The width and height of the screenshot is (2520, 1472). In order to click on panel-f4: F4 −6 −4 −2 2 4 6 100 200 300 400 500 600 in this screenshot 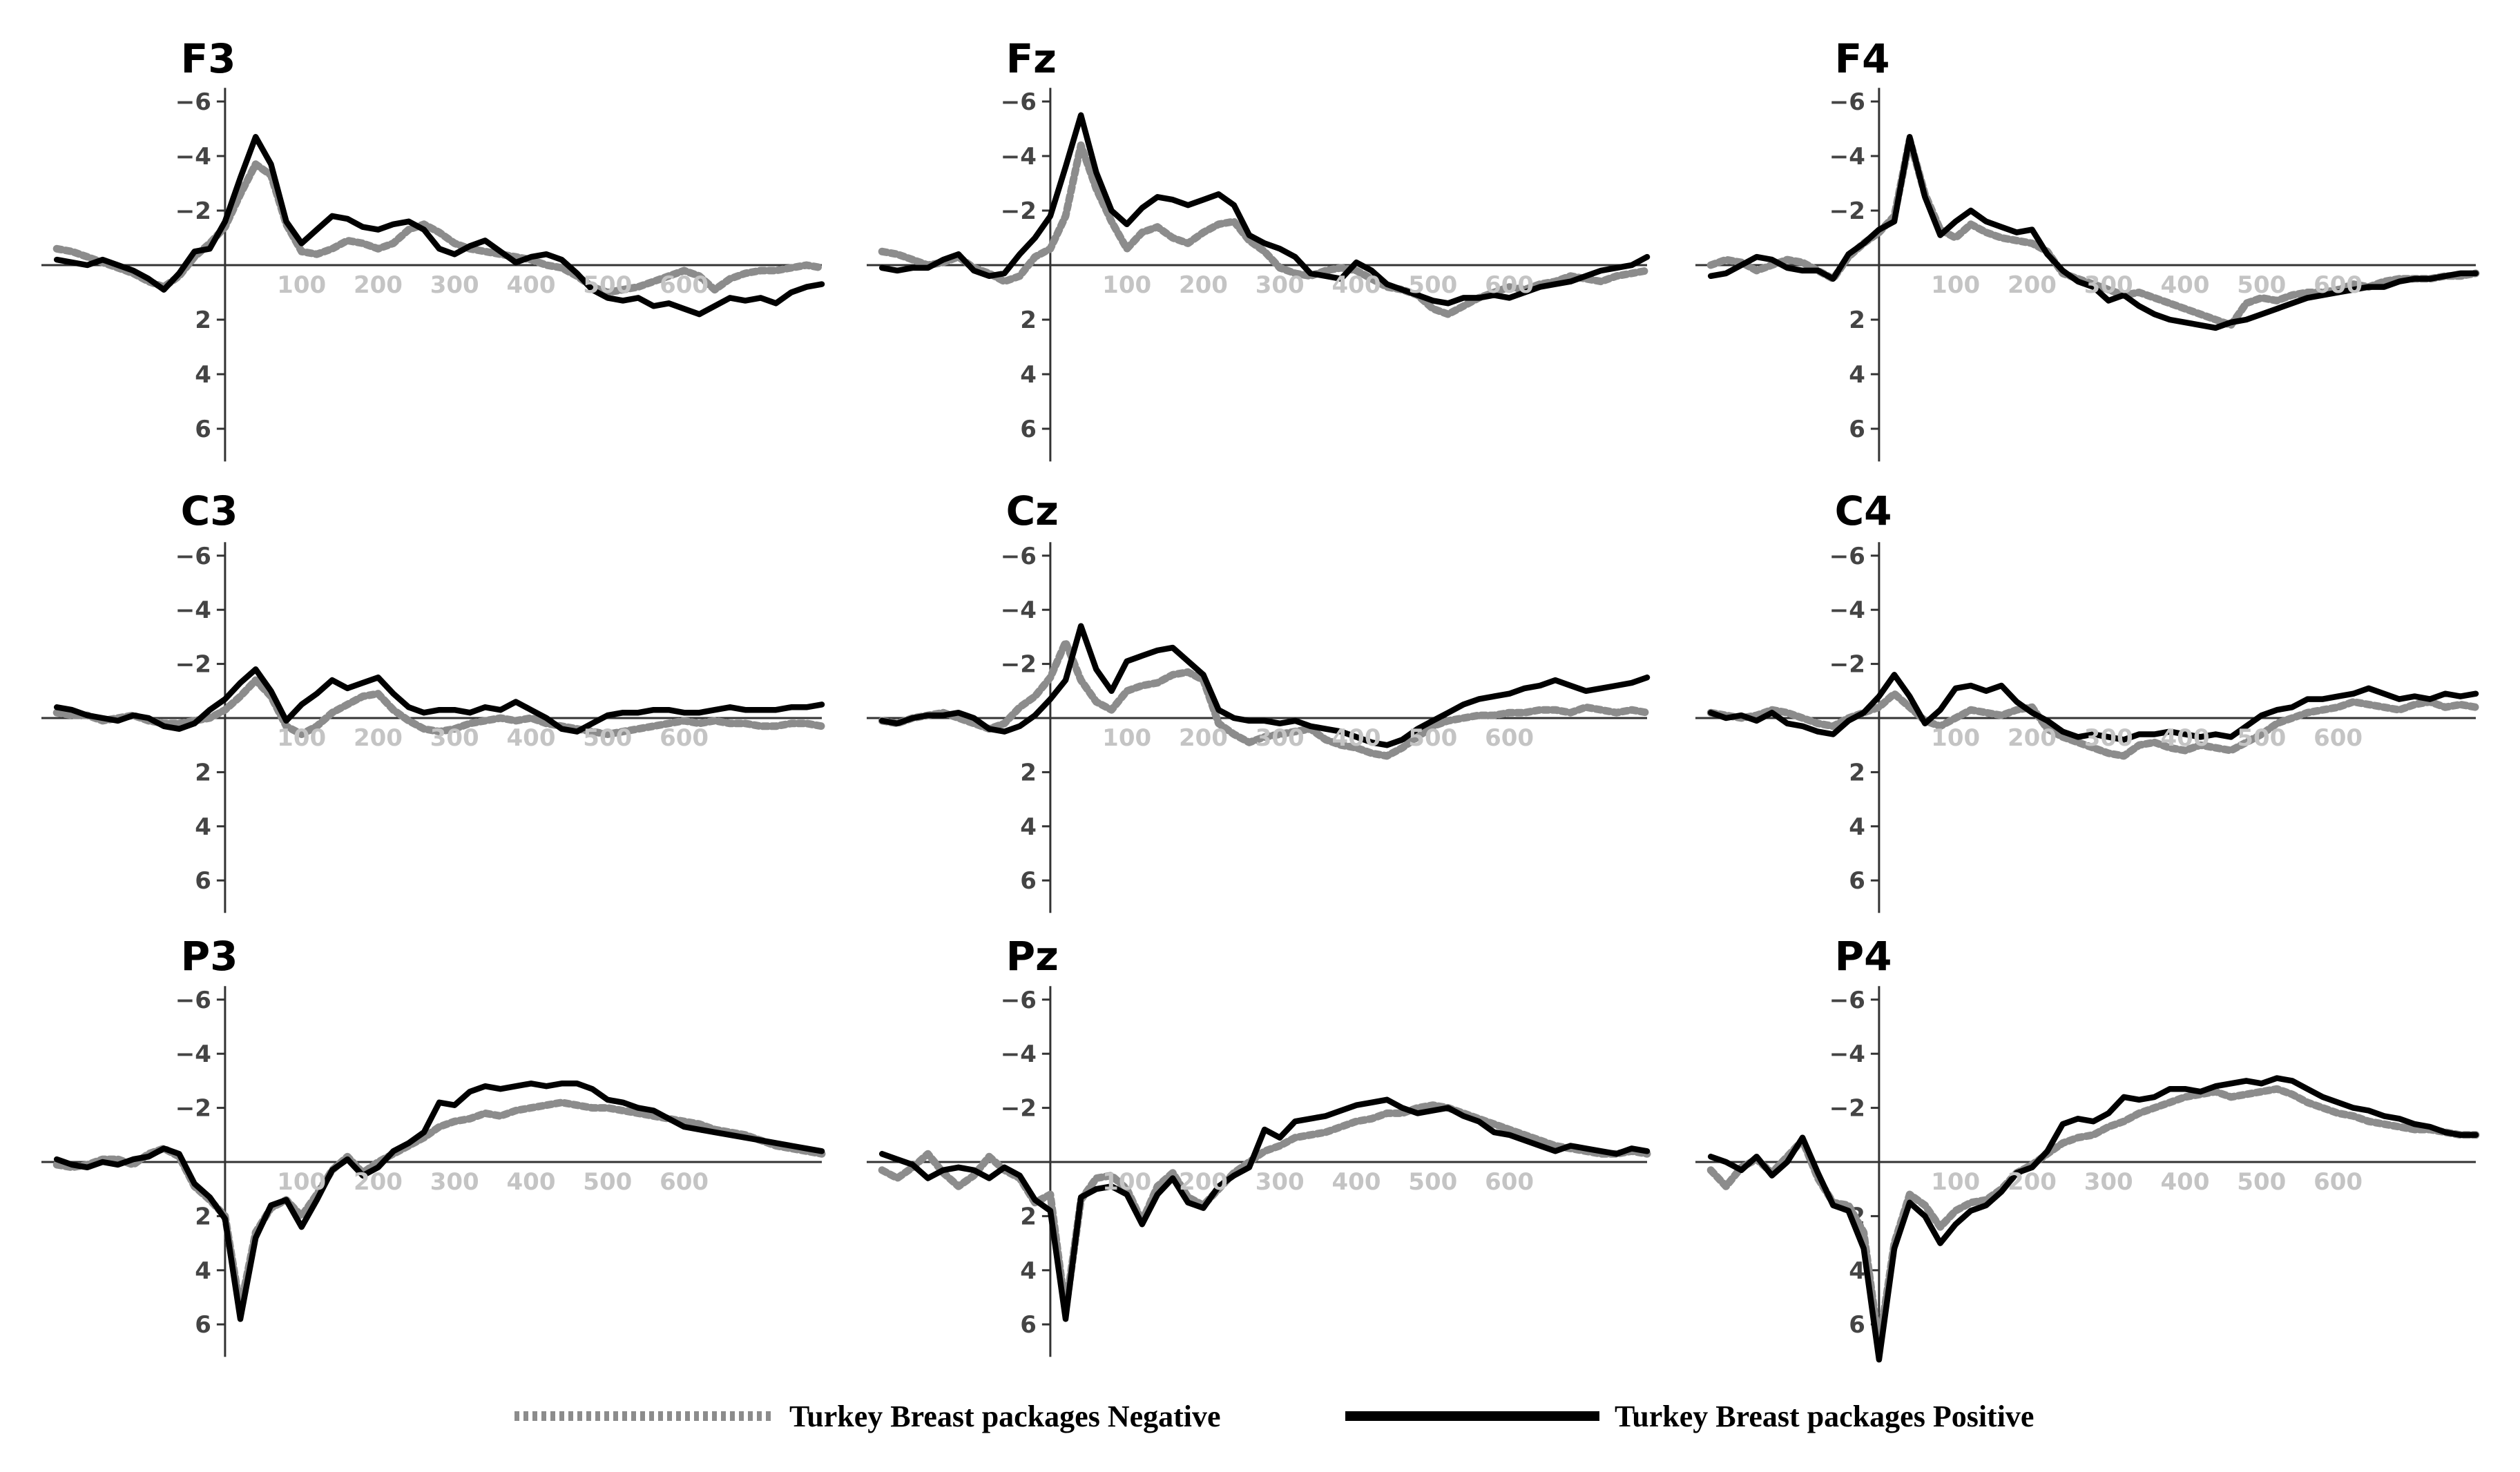, I will do `click(2087, 249)`.